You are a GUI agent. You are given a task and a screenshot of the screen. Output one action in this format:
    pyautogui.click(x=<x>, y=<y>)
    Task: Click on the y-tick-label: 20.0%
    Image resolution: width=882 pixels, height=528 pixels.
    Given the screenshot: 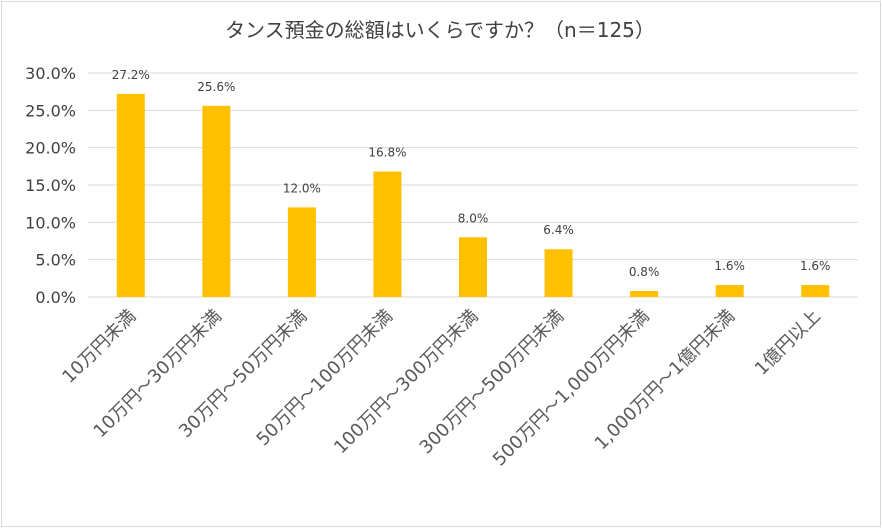 What is the action you would take?
    pyautogui.click(x=50, y=148)
    